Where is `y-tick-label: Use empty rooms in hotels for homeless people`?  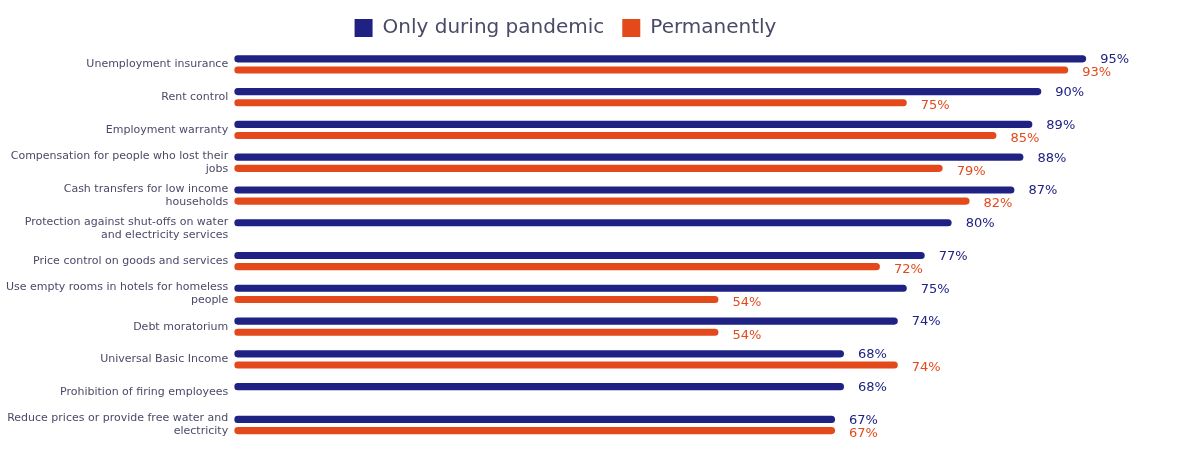
y-tick-label: Use empty rooms in hotels for homeless people is located at coordinates (117, 293).